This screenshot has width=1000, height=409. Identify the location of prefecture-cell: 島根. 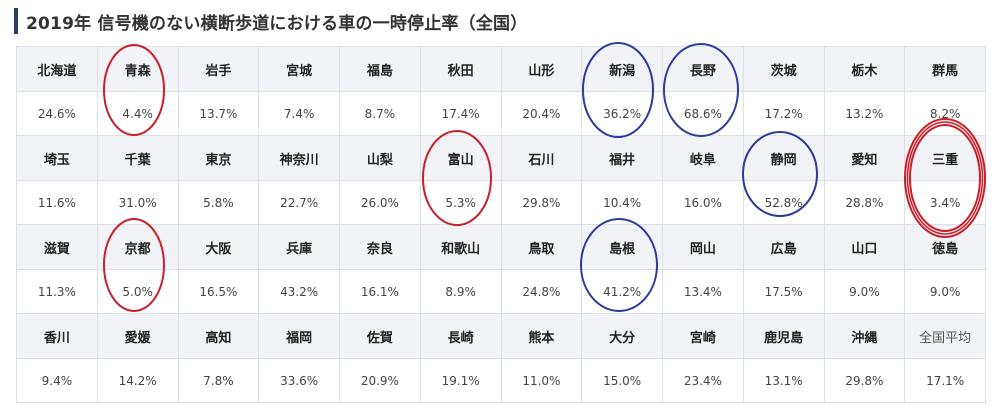
(622, 247).